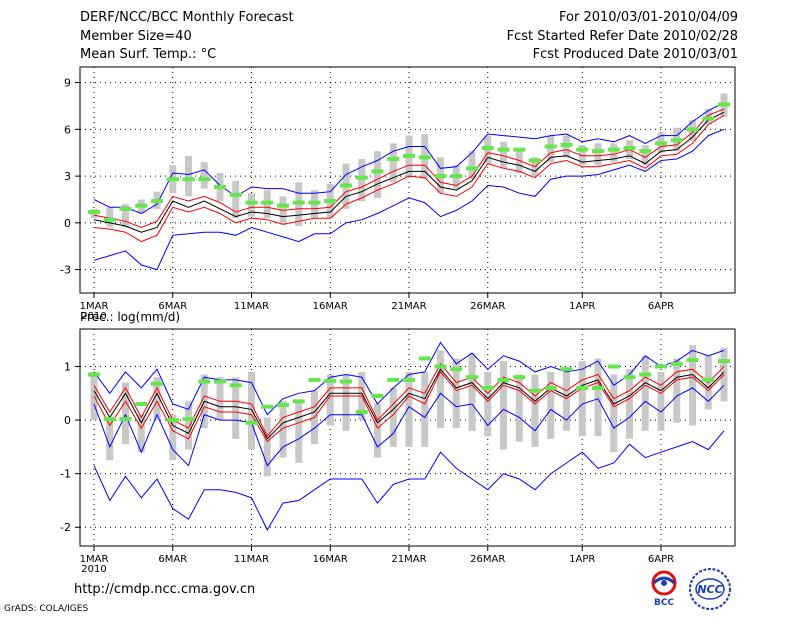  I want to click on produced-date: Fcst Produced Date 2010/03/01, so click(635, 54).